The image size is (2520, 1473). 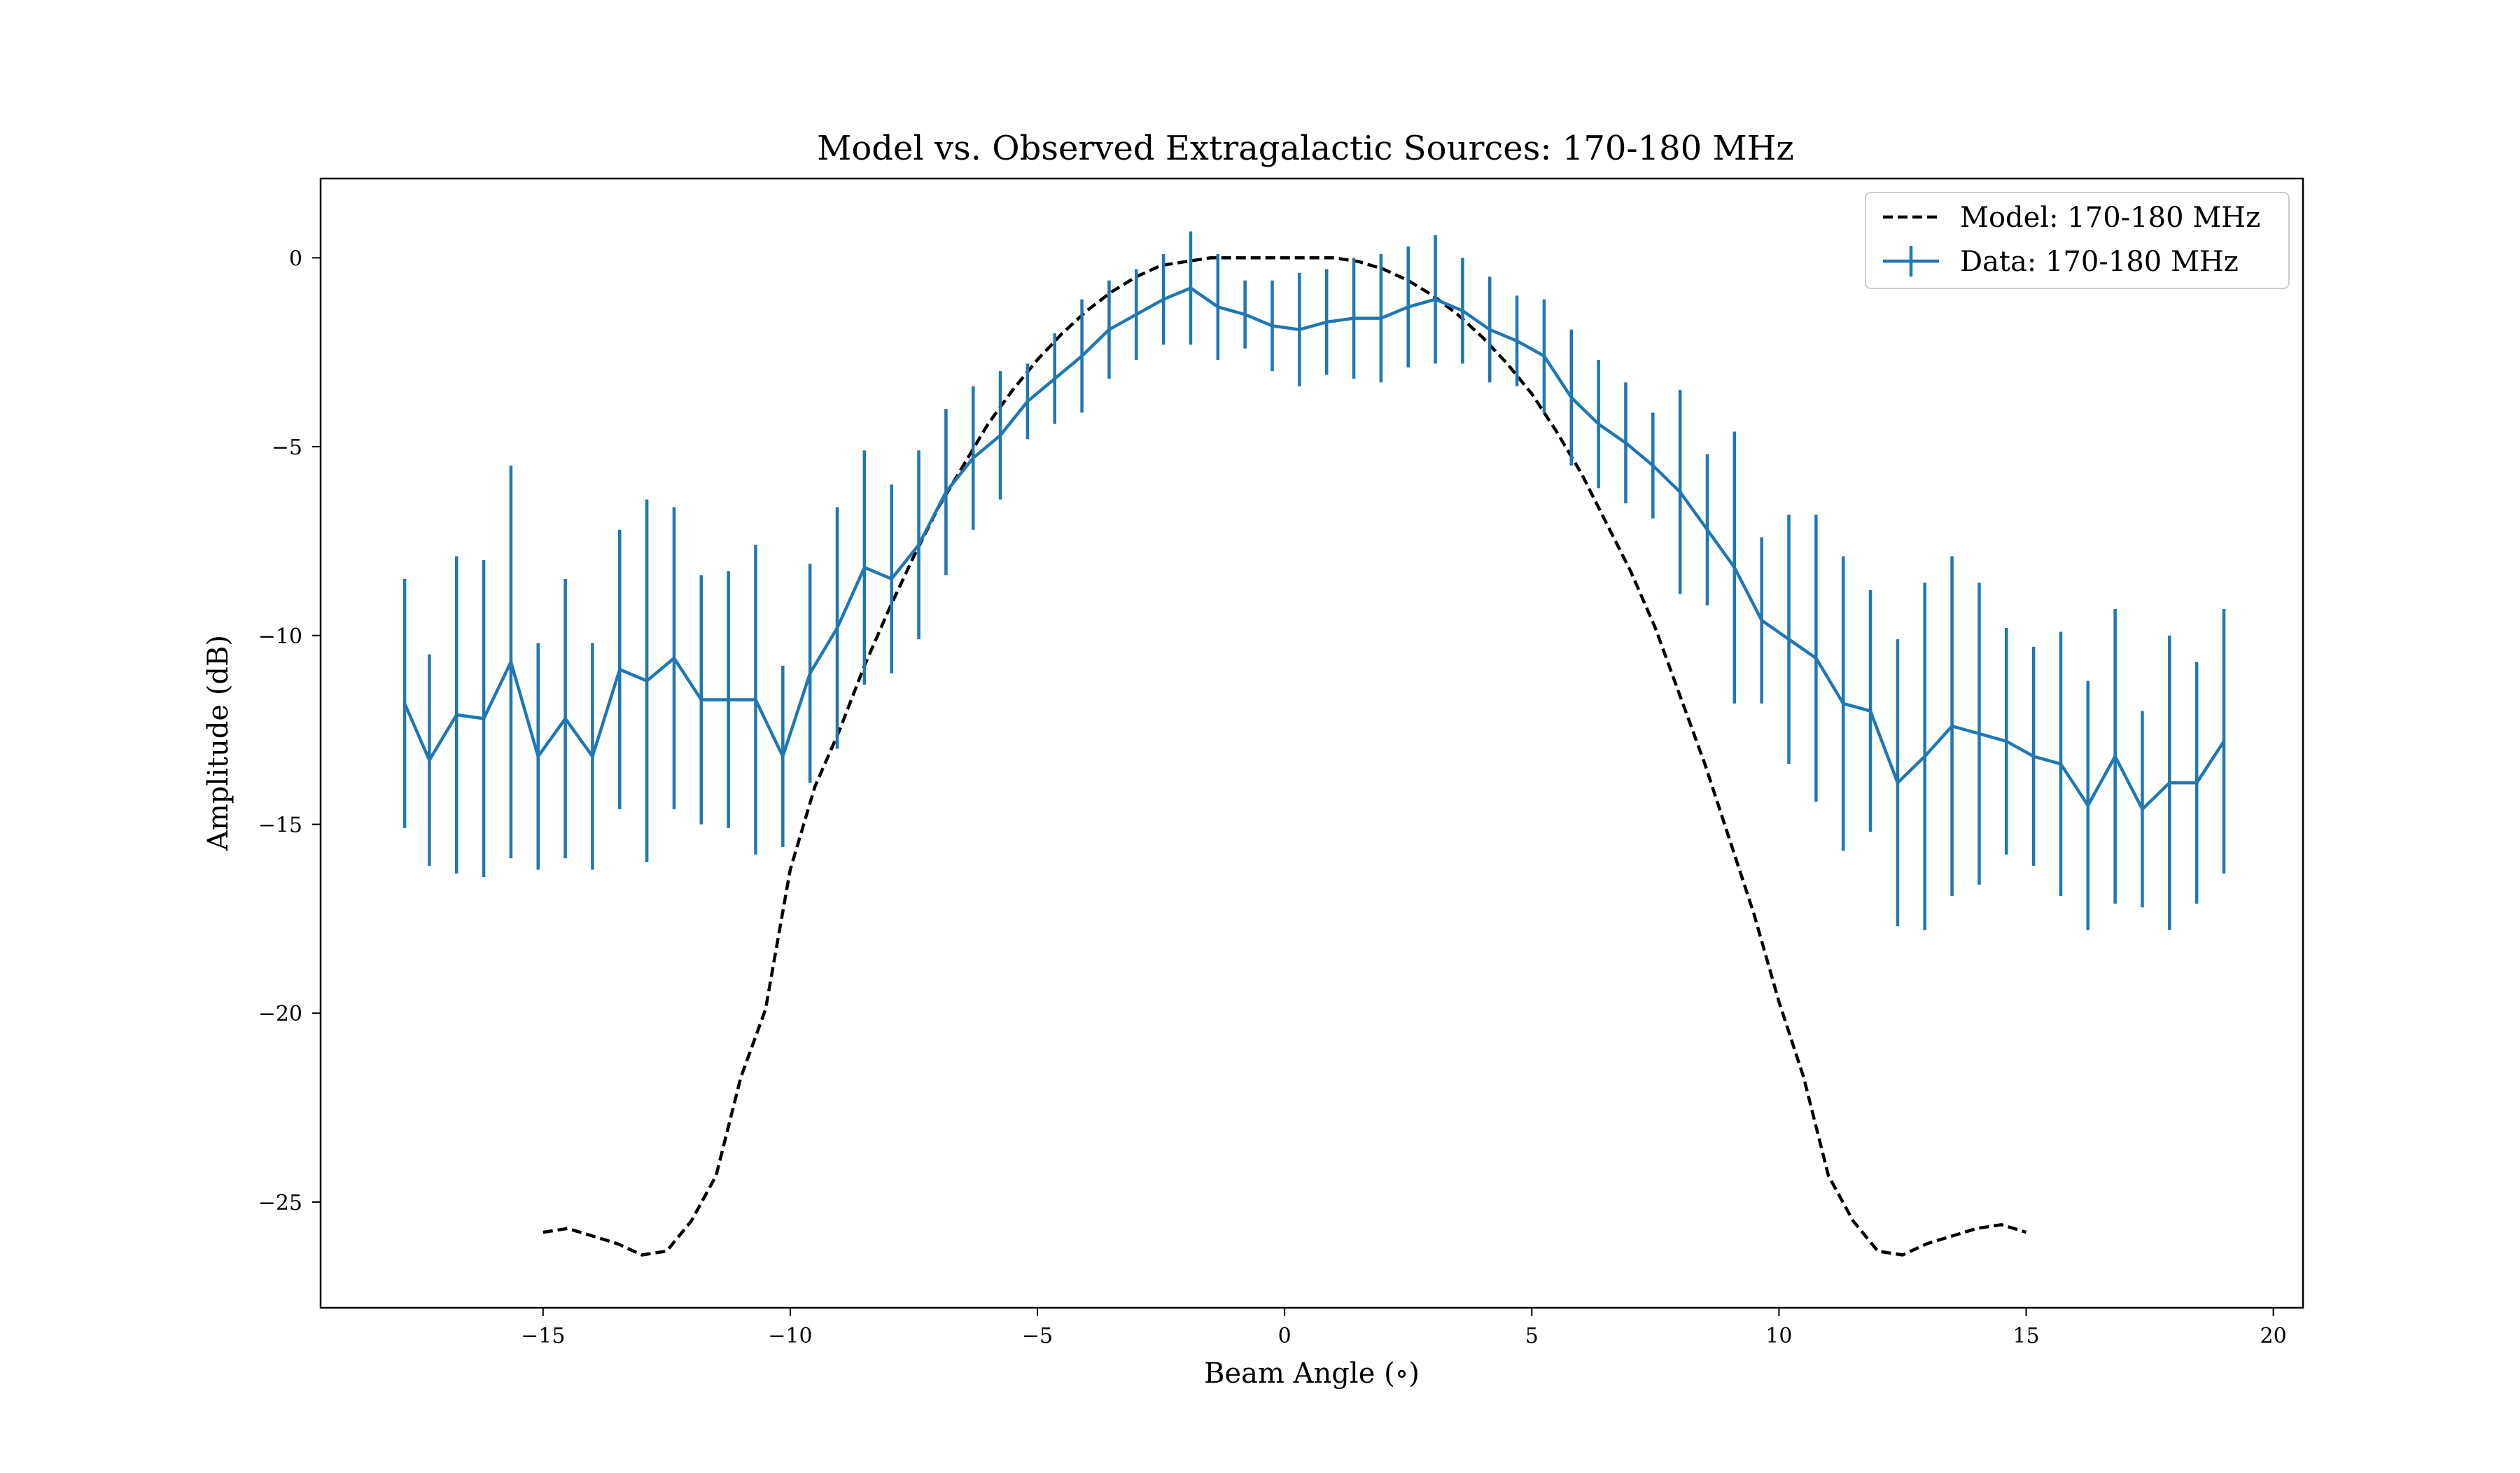 I want to click on legend: Model: 170-180 MHz Data: 170-180 MHz, so click(x=2077, y=240).